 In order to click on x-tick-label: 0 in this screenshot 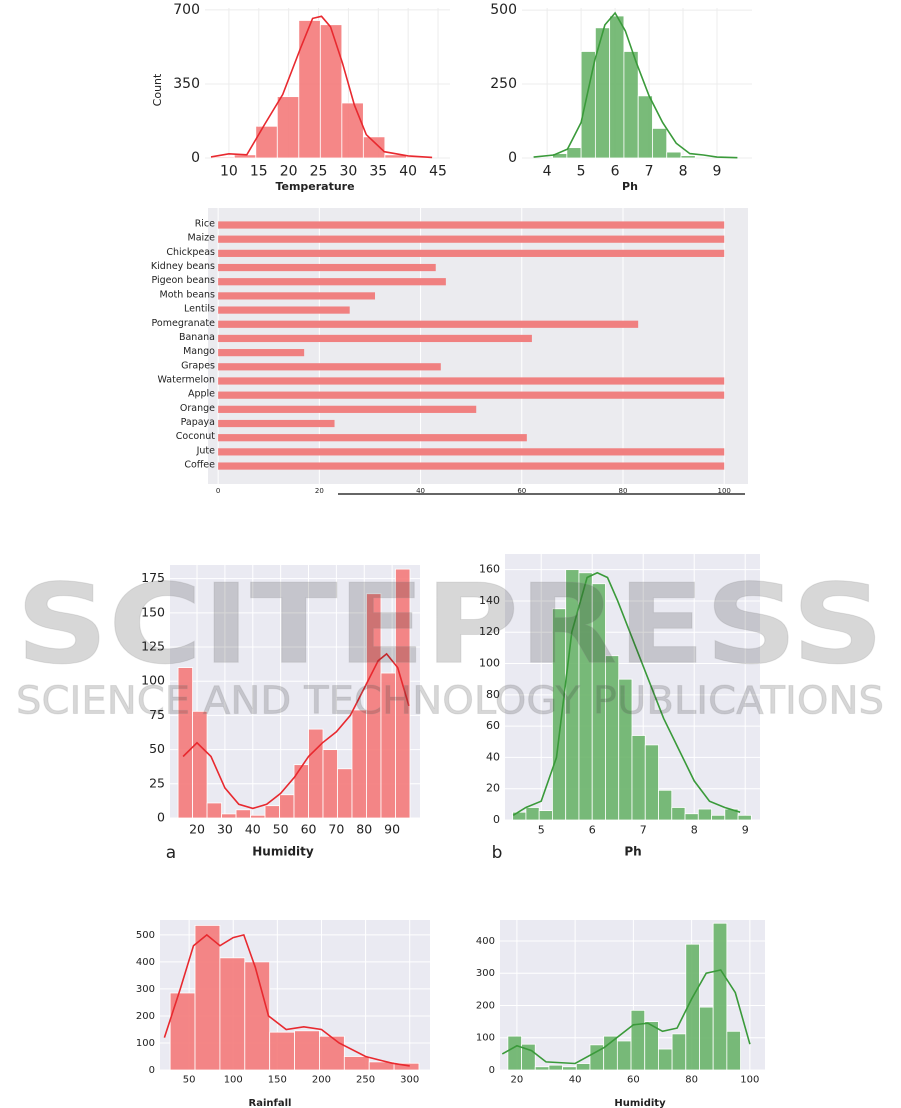, I will do `click(218, 491)`.